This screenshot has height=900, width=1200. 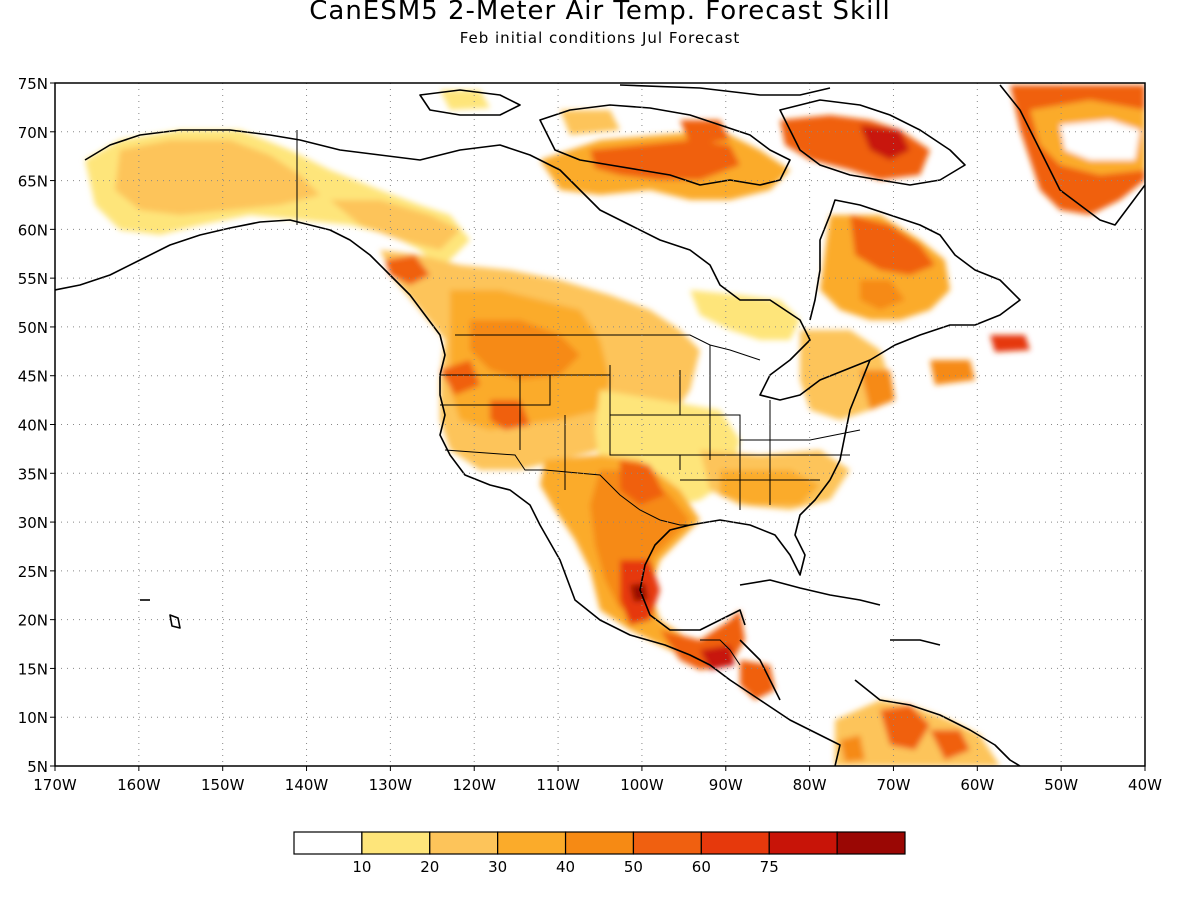 What do you see at coordinates (558, 785) in the screenshot?
I see `lon-tick-label: 110W` at bounding box center [558, 785].